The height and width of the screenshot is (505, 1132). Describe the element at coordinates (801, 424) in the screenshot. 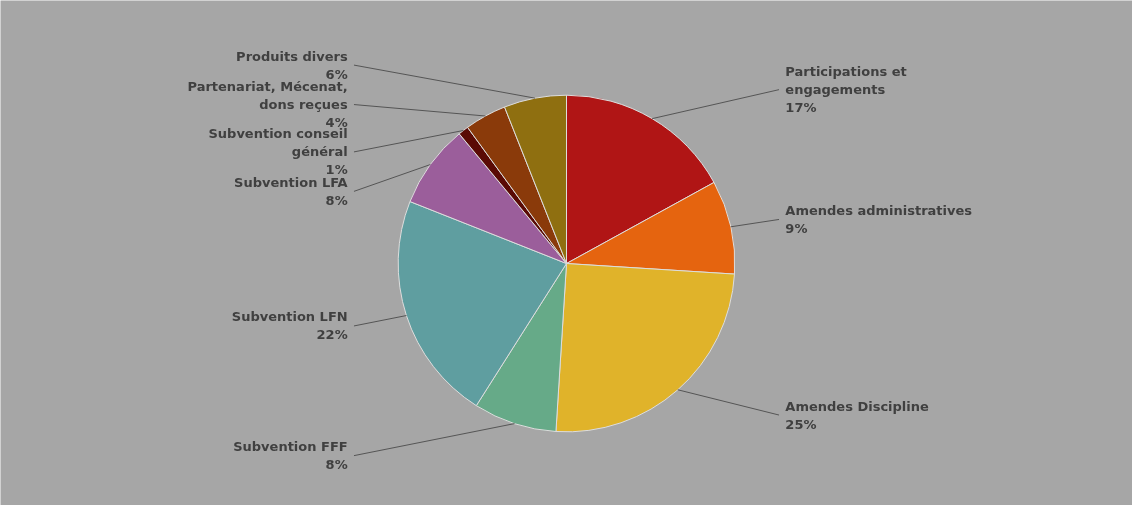

I see `data-label: 25%` at that location.